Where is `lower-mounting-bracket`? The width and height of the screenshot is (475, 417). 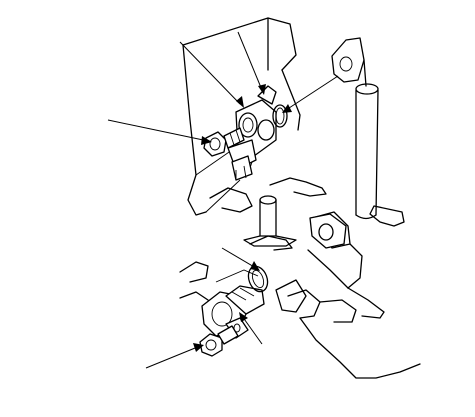
lower-mounting-bracket is located at coordinates (311, 263).